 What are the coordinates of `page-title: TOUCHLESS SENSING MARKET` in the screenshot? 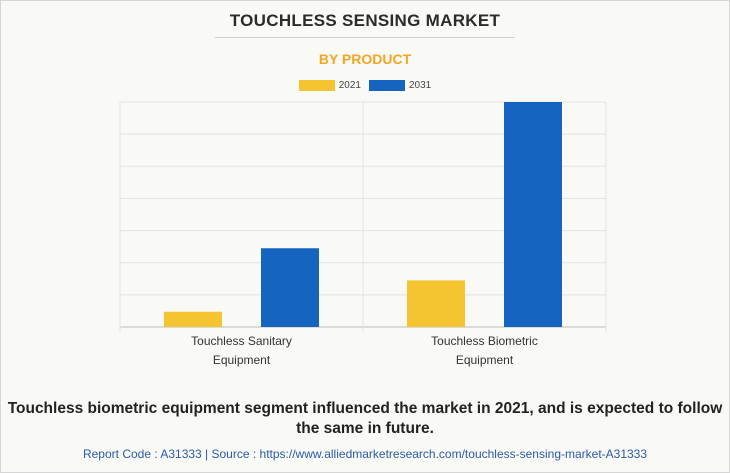 It's located at (365, 20).